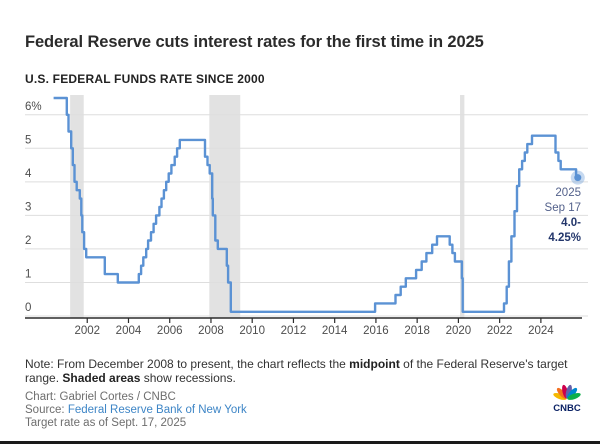 Image resolution: width=600 pixels, height=446 pixels. Describe the element at coordinates (28, 140) in the screenshot. I see `y-axis-label: 5` at that location.